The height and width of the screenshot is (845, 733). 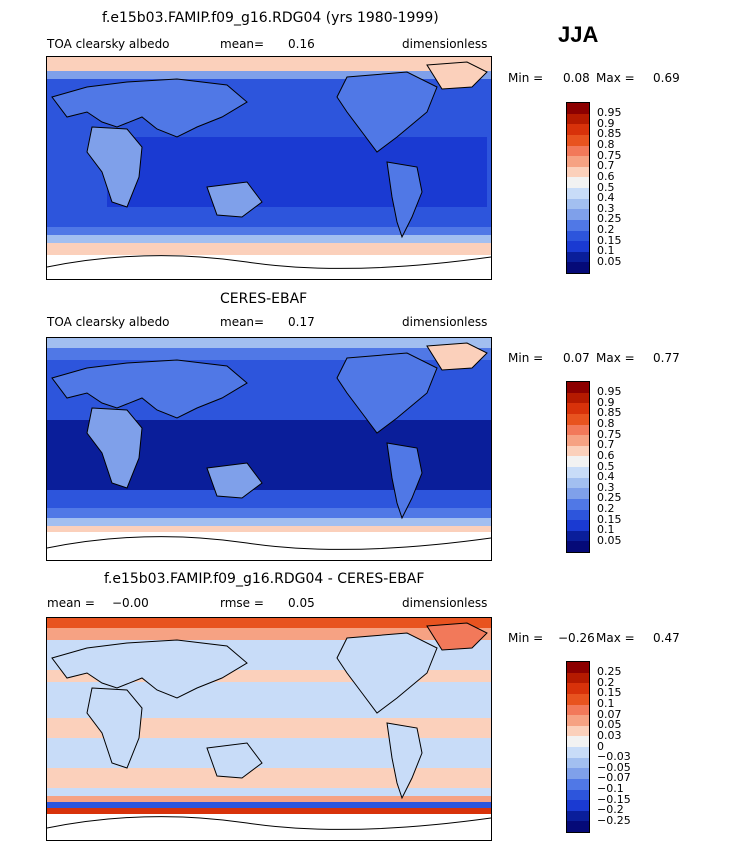 What do you see at coordinates (606, 123) in the screenshot?
I see `colorbar-tick-label: 0.9` at bounding box center [606, 123].